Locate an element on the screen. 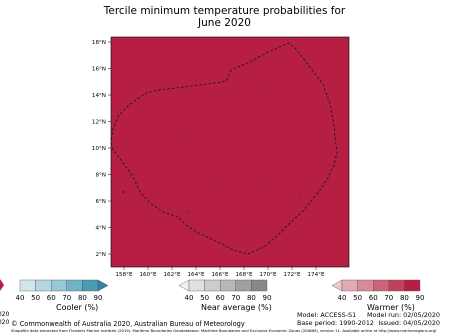 This screenshot has height=334, width=449. lat-tick-label: 18°N is located at coordinates (99, 43).